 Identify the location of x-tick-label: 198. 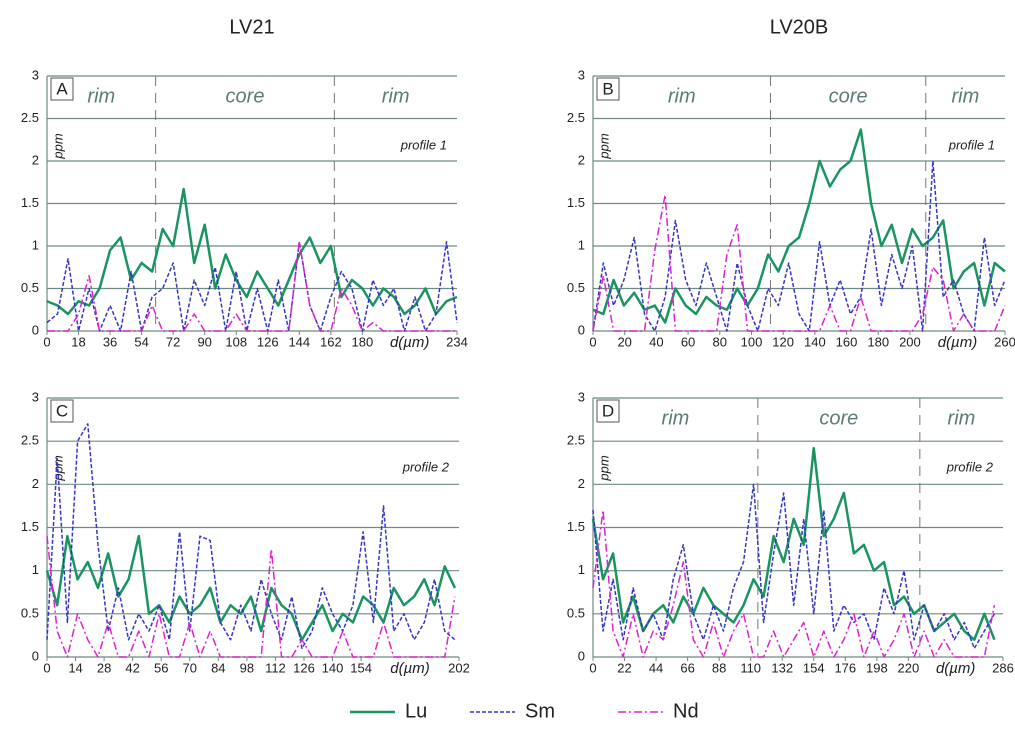
(877, 667).